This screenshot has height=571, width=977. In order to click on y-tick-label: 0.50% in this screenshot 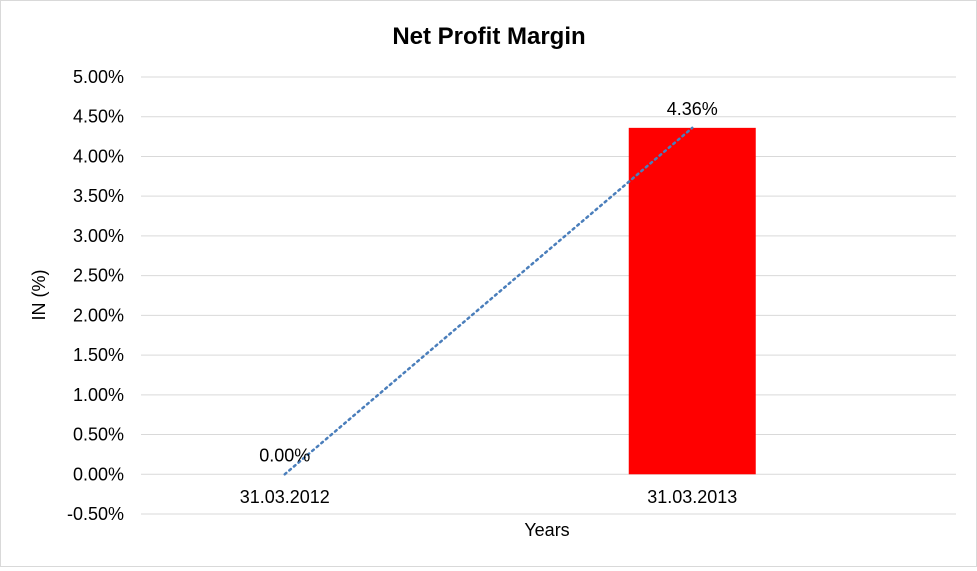, I will do `click(98, 435)`.